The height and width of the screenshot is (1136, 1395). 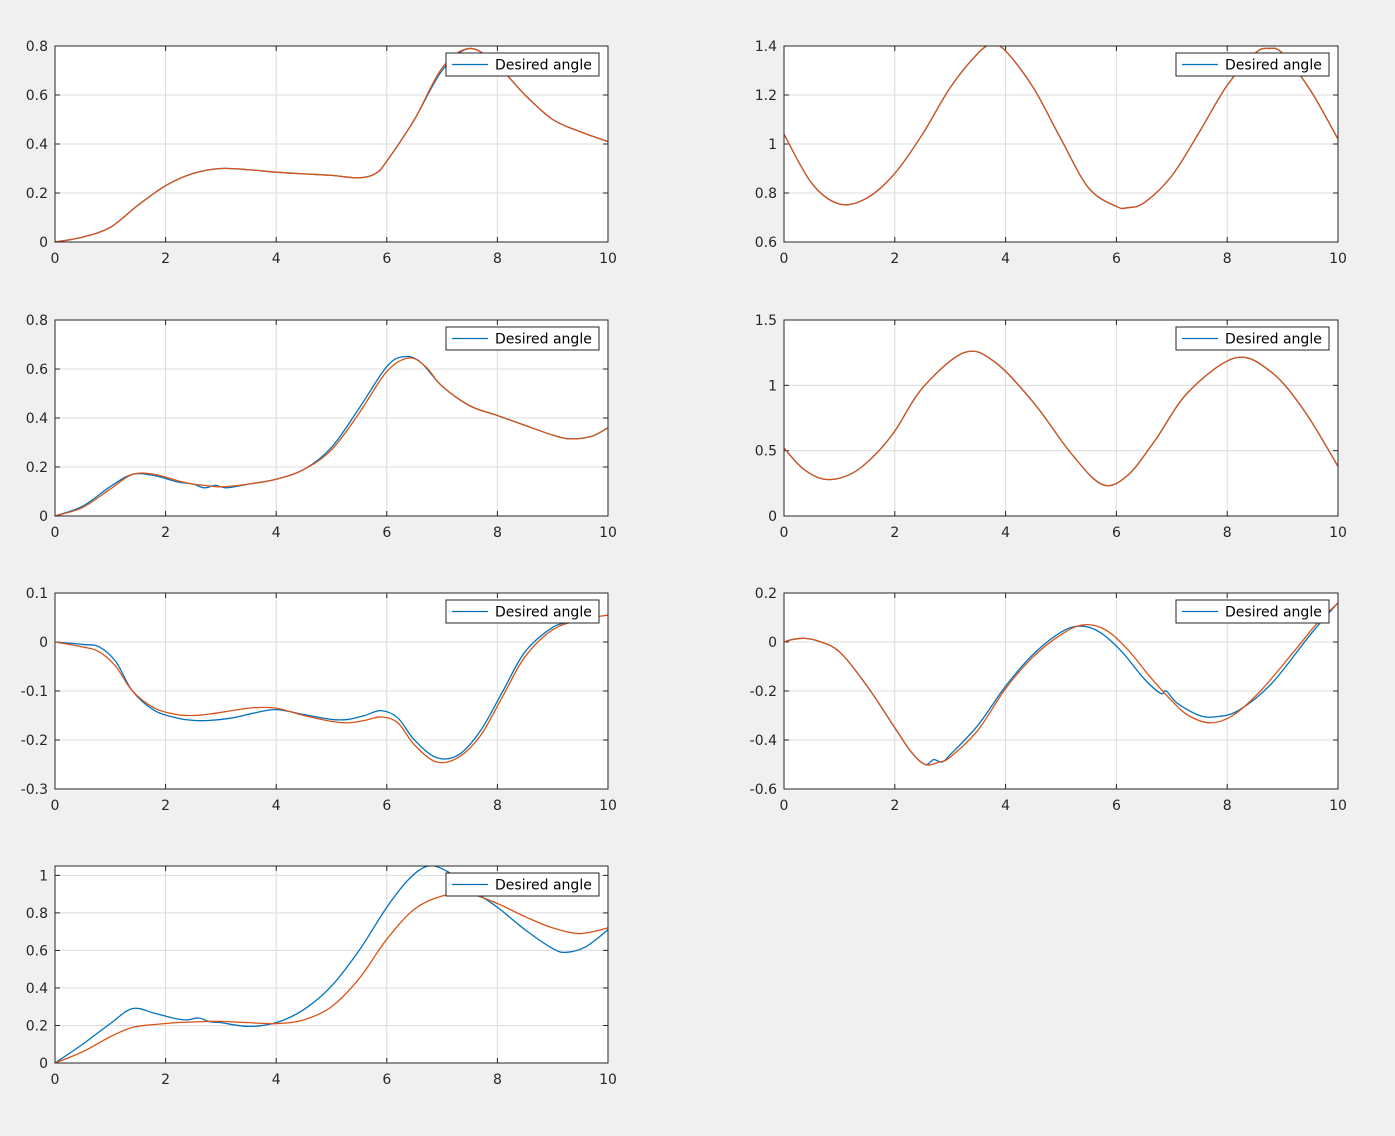 I want to click on subplot-7: 0 2 4 6 8 10 0 0.2 0.4 0.6 0.8 1 Desired angle, so click(x=321, y=976).